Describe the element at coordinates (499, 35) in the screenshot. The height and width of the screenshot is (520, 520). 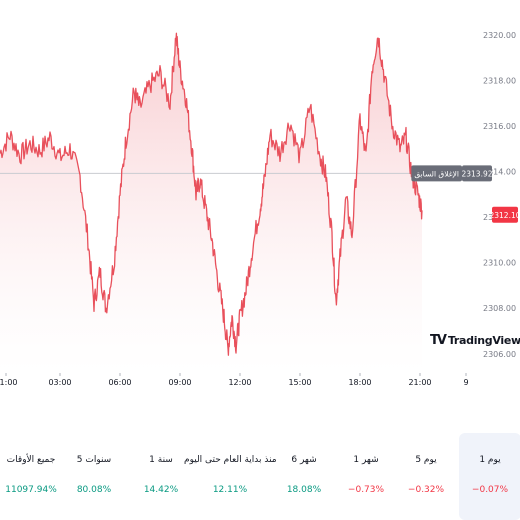
I see `y-tick-label: 2320.00` at that location.